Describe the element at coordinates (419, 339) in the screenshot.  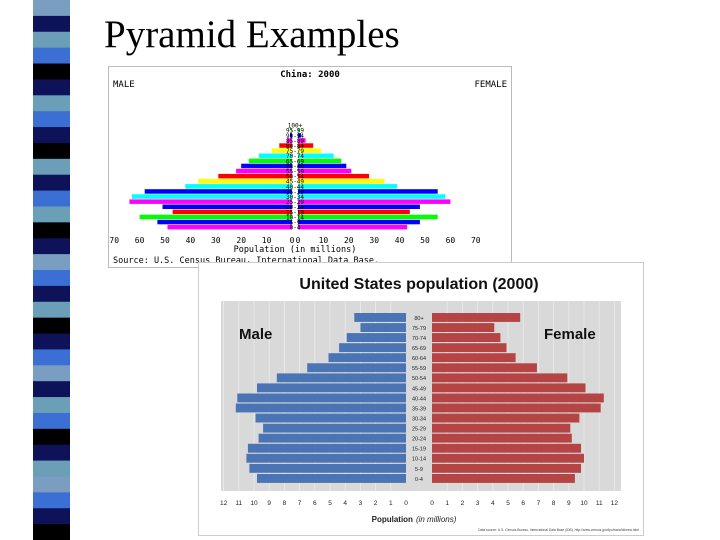
I see `us-category-label: 70-74` at that location.